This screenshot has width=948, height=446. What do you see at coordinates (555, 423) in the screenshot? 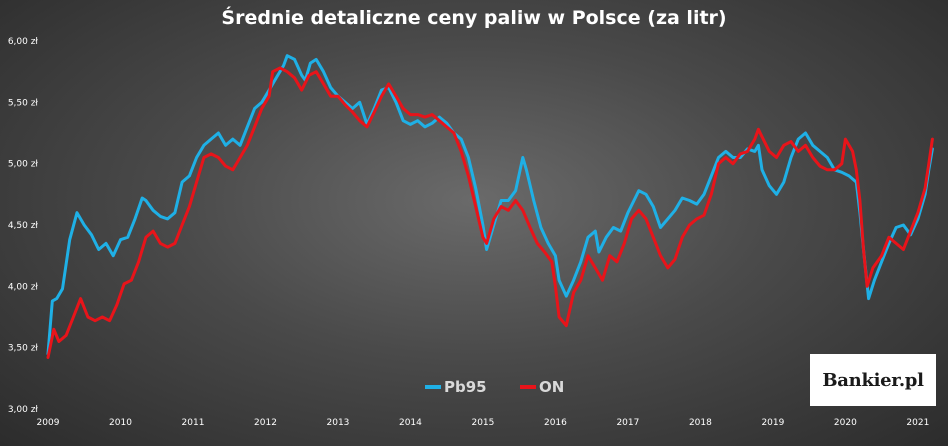
I see `x-tick-label: 2016` at bounding box center [555, 423].